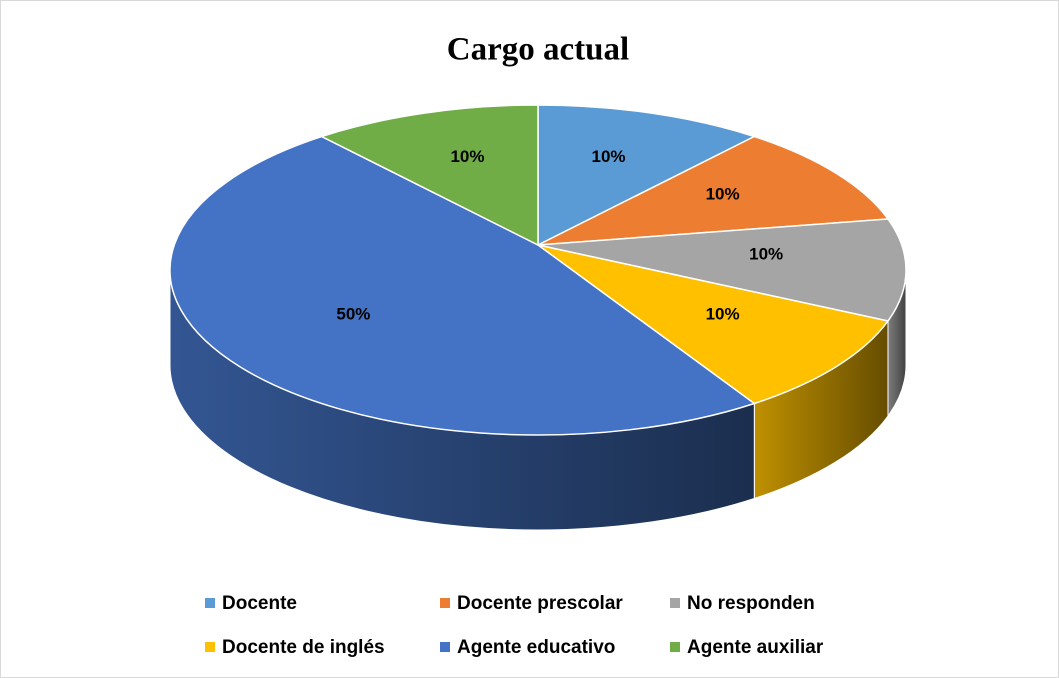 The width and height of the screenshot is (1059, 678). Describe the element at coordinates (540, 603) in the screenshot. I see `legend-label: Docente prescolar` at that location.